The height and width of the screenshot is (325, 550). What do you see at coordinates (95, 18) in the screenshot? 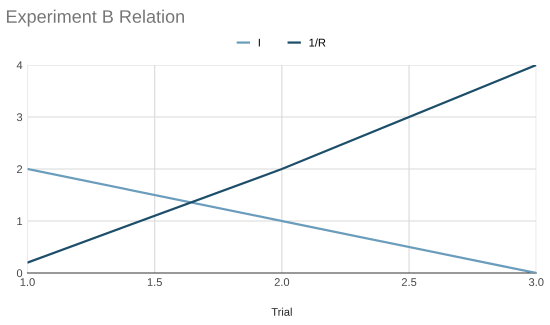
I see `chart-title: Experiment B Relation` at bounding box center [95, 18].